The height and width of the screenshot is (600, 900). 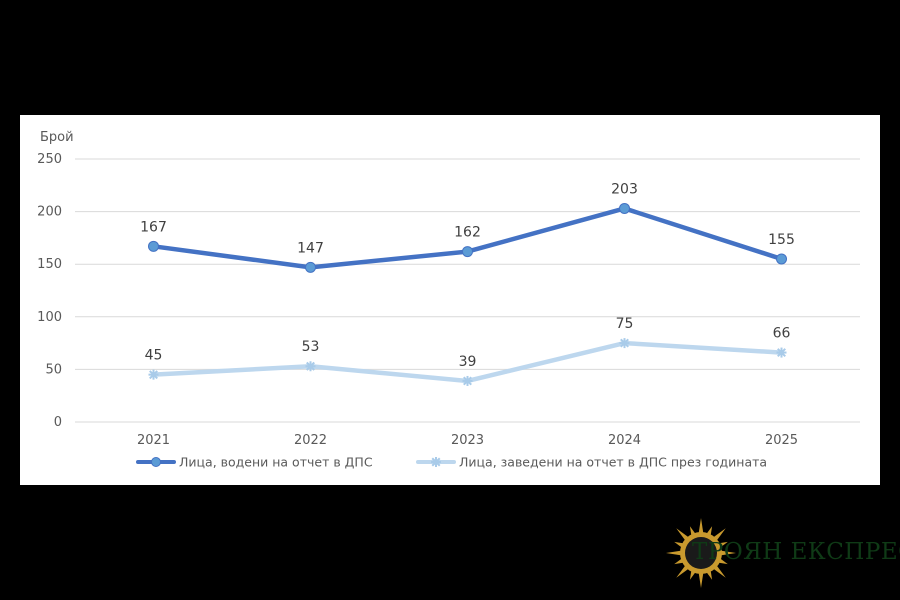 I want to click on data-label: 66, so click(x=782, y=334).